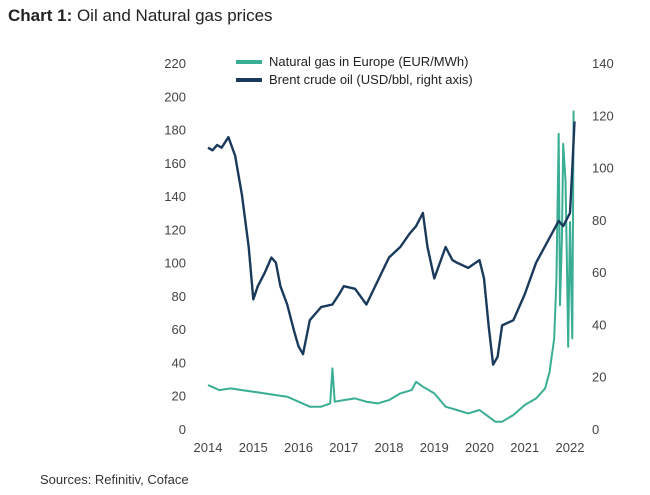 This screenshot has height=495, width=650. What do you see at coordinates (603, 115) in the screenshot?
I see `right-tick-label: 120` at bounding box center [603, 115].